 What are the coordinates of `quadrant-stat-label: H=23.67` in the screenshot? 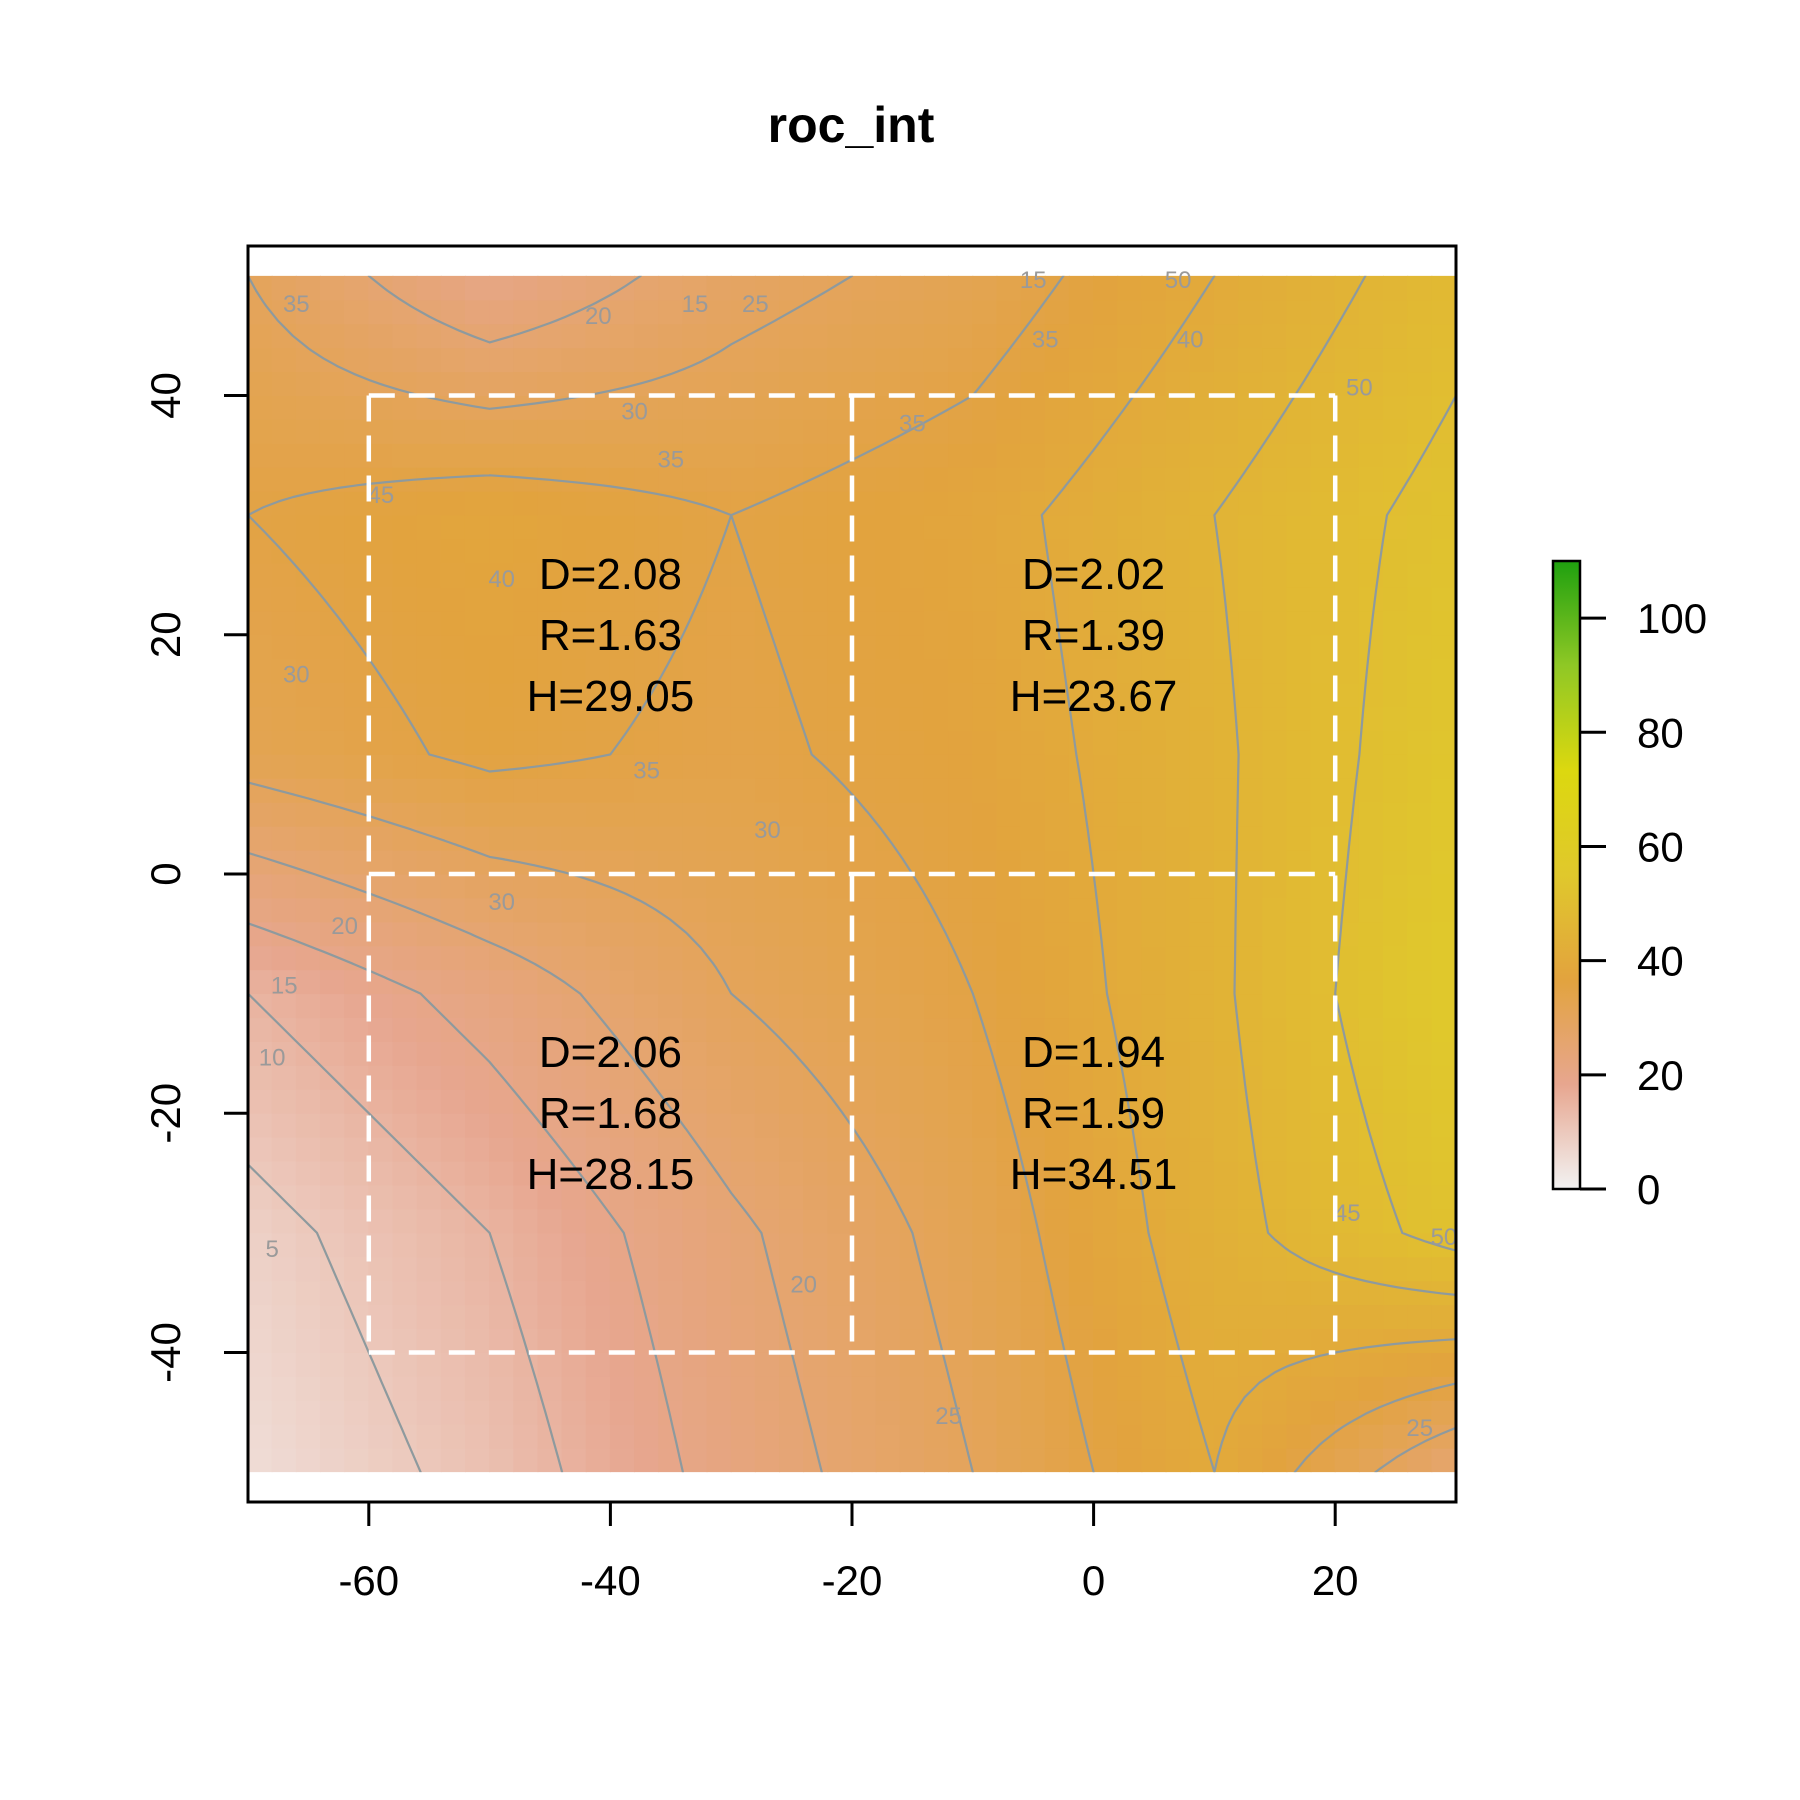 It's located at (1094, 696).